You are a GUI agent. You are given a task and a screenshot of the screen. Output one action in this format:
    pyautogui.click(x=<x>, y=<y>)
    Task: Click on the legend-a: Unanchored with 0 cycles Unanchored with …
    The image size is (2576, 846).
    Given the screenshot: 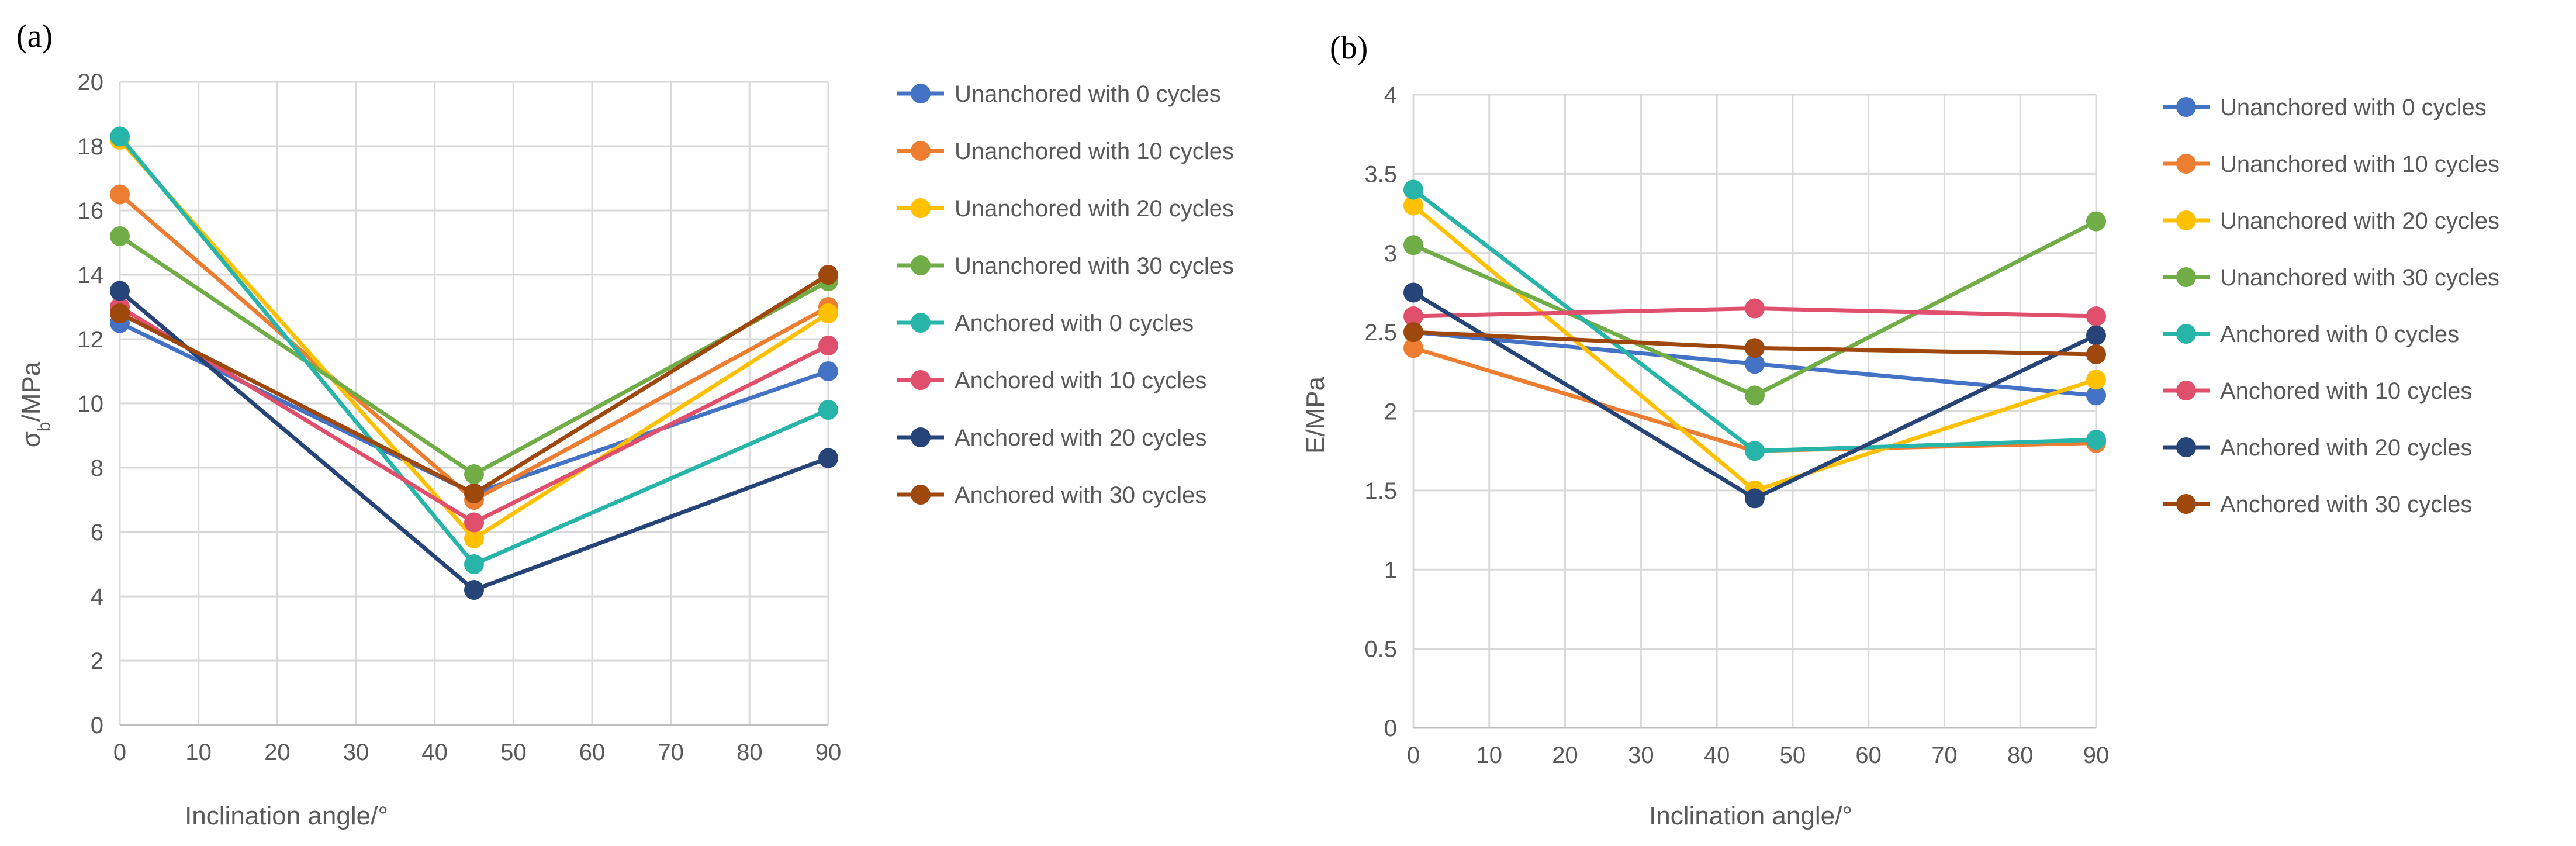 What is the action you would take?
    pyautogui.click(x=1065, y=294)
    